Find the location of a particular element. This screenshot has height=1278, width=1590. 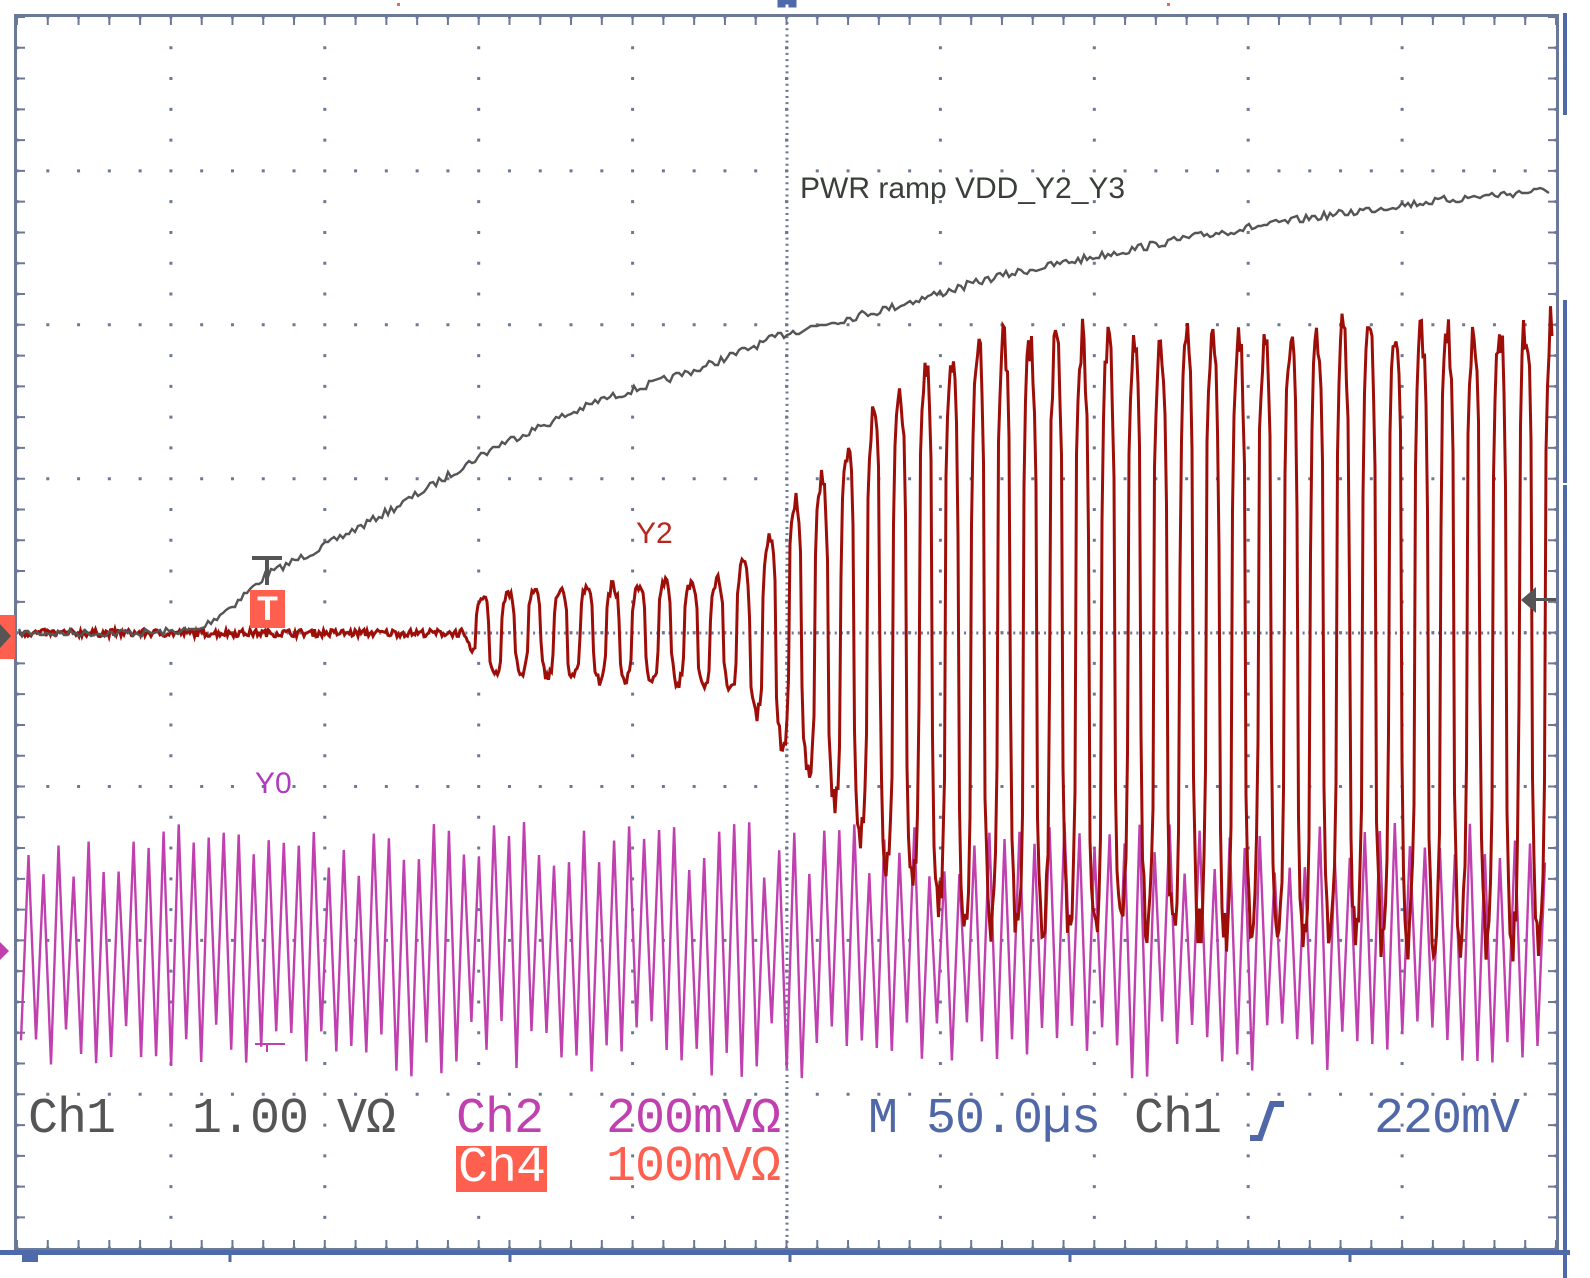

ch2-ground-arrow-icon is located at coordinates (4, 951).